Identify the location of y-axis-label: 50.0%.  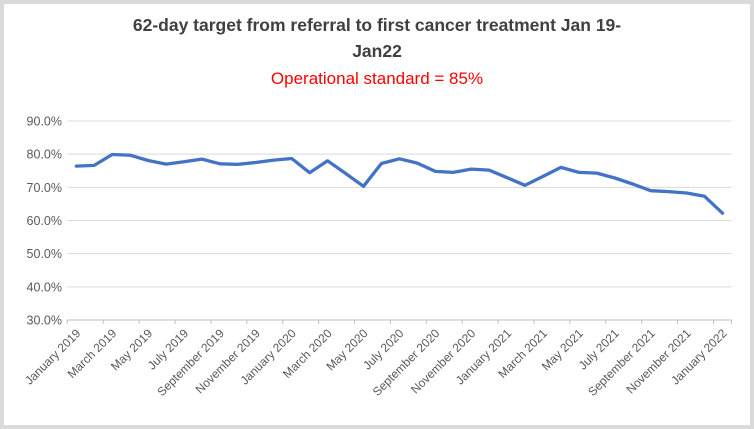
(44, 254).